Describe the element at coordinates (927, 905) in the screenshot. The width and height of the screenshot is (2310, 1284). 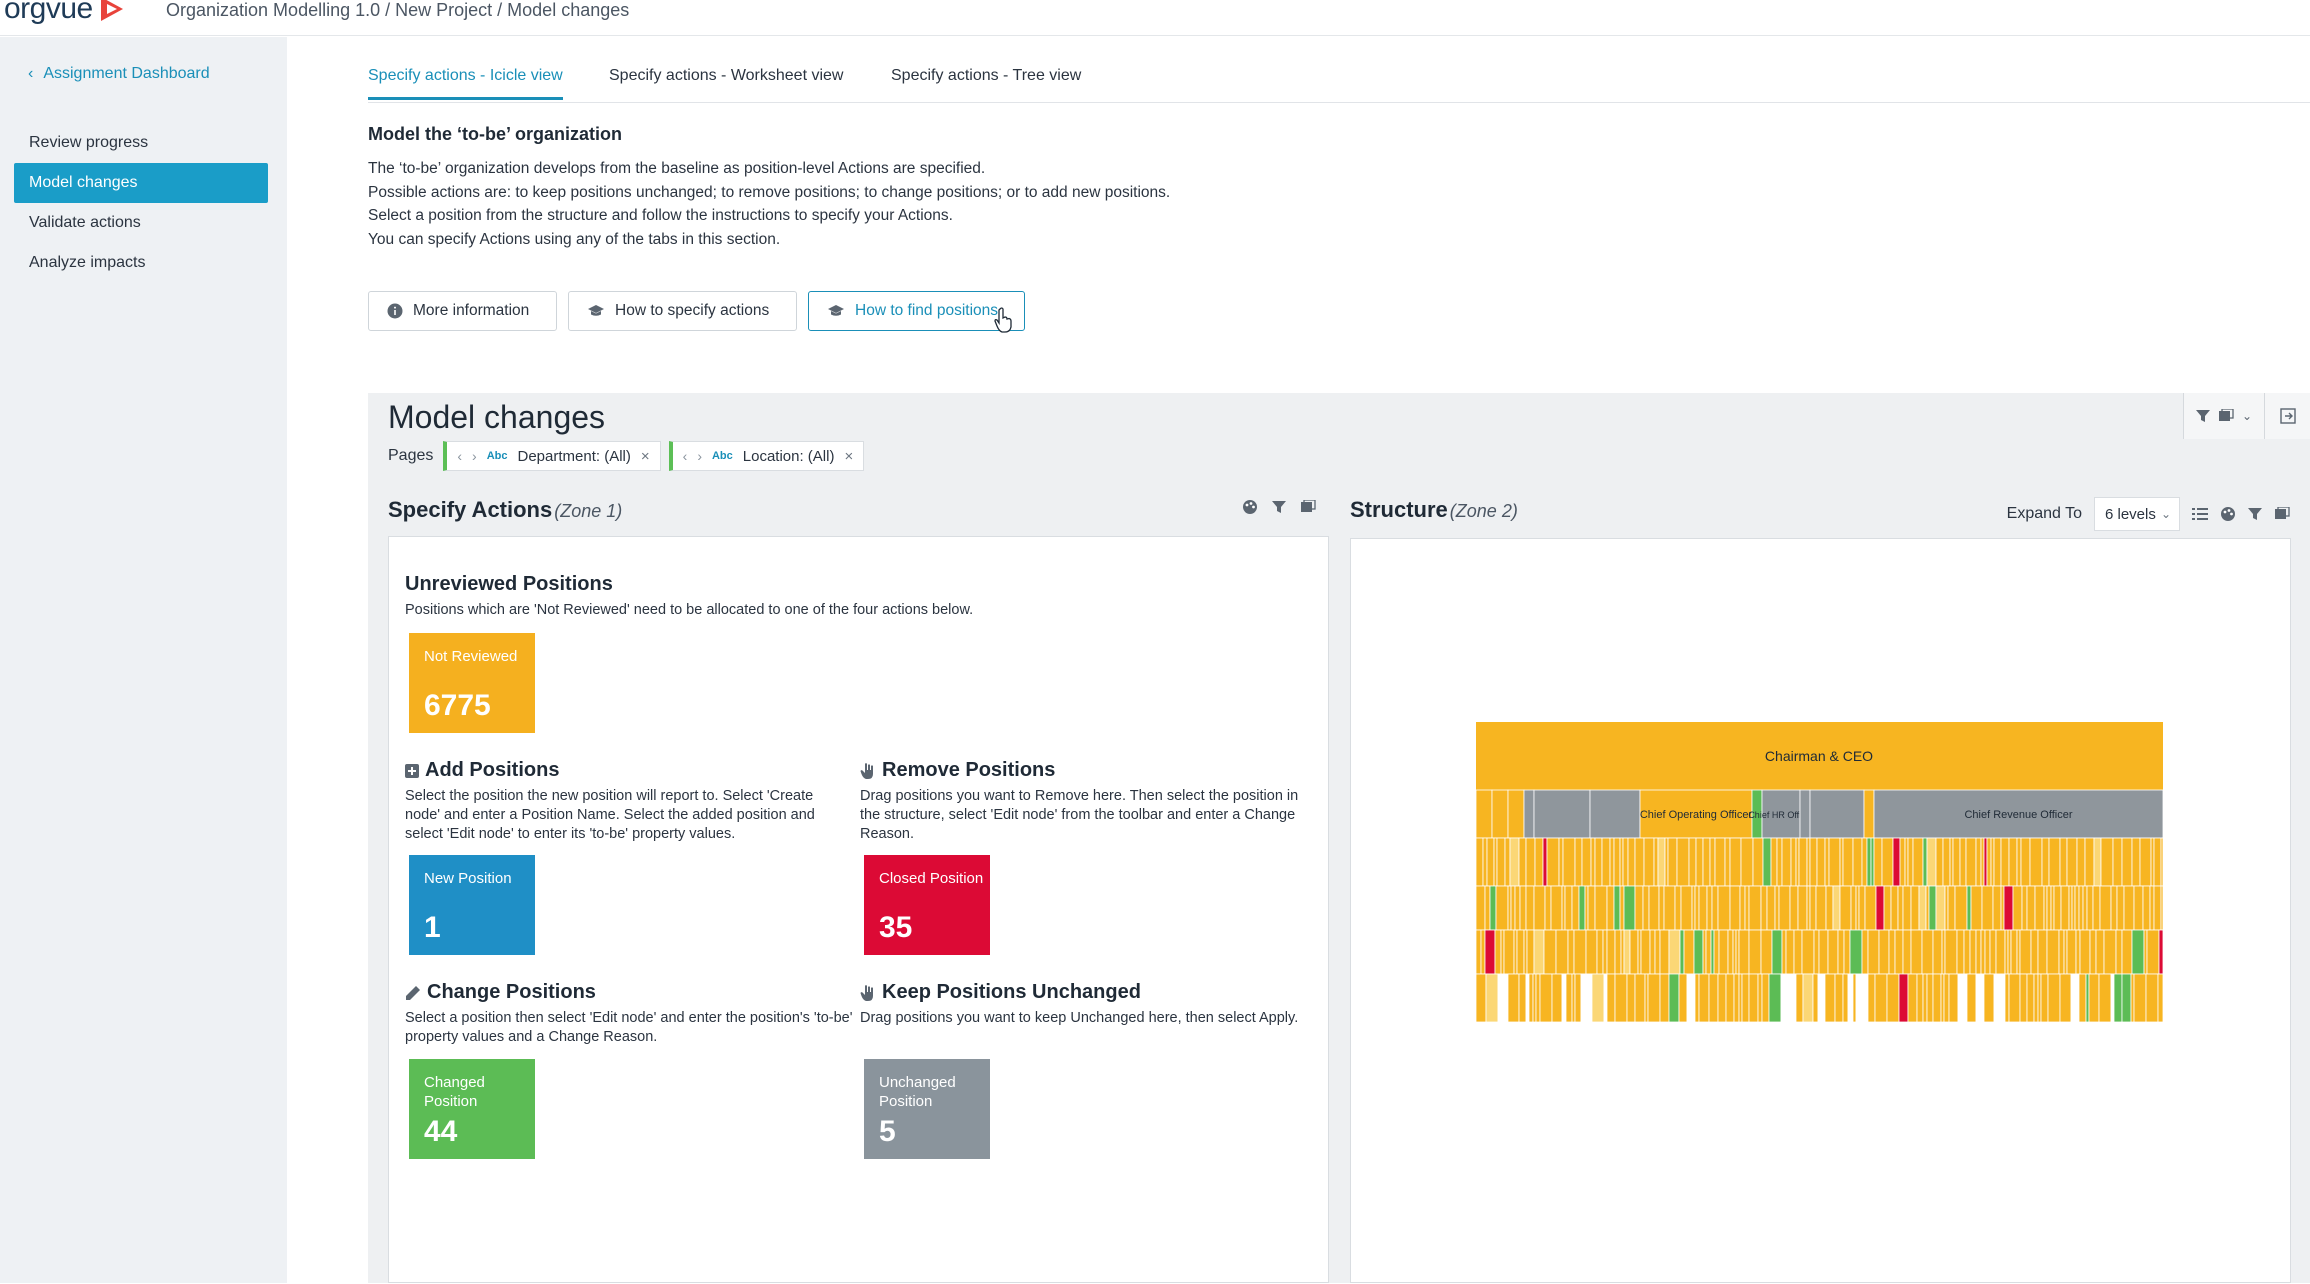
I see `closed-position-card: Closed Position 35` at that location.